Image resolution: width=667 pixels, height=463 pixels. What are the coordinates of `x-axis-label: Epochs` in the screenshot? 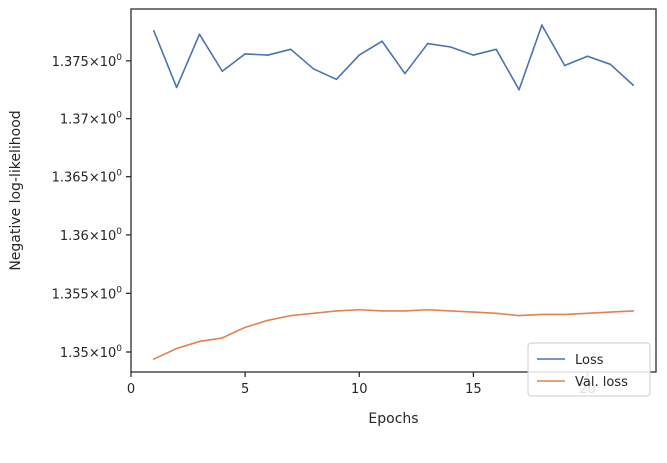 It's located at (393, 419).